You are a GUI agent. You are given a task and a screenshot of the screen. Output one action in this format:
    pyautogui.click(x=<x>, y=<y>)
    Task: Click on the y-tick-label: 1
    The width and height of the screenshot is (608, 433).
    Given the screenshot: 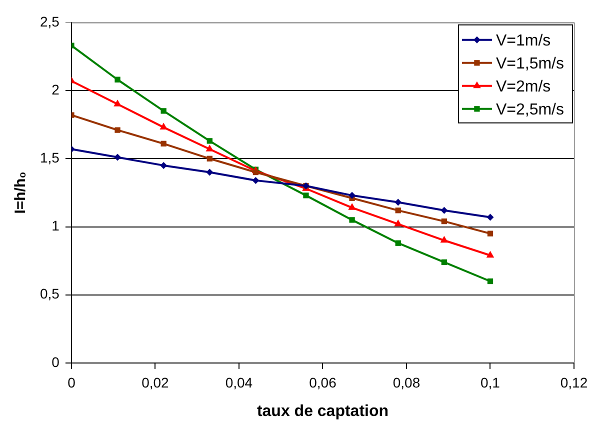 What is the action you would take?
    pyautogui.click(x=56, y=226)
    